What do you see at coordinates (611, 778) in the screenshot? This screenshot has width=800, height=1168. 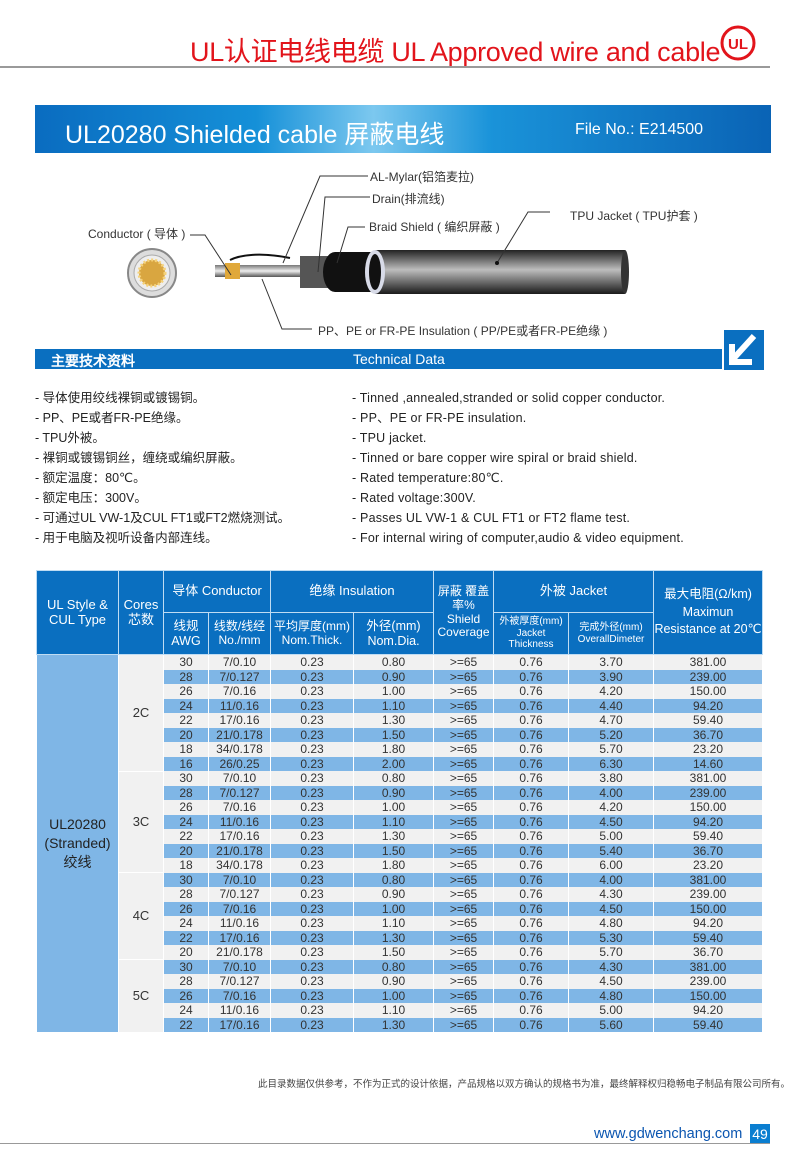 I see `cell-overall-diameter: 3.80` at bounding box center [611, 778].